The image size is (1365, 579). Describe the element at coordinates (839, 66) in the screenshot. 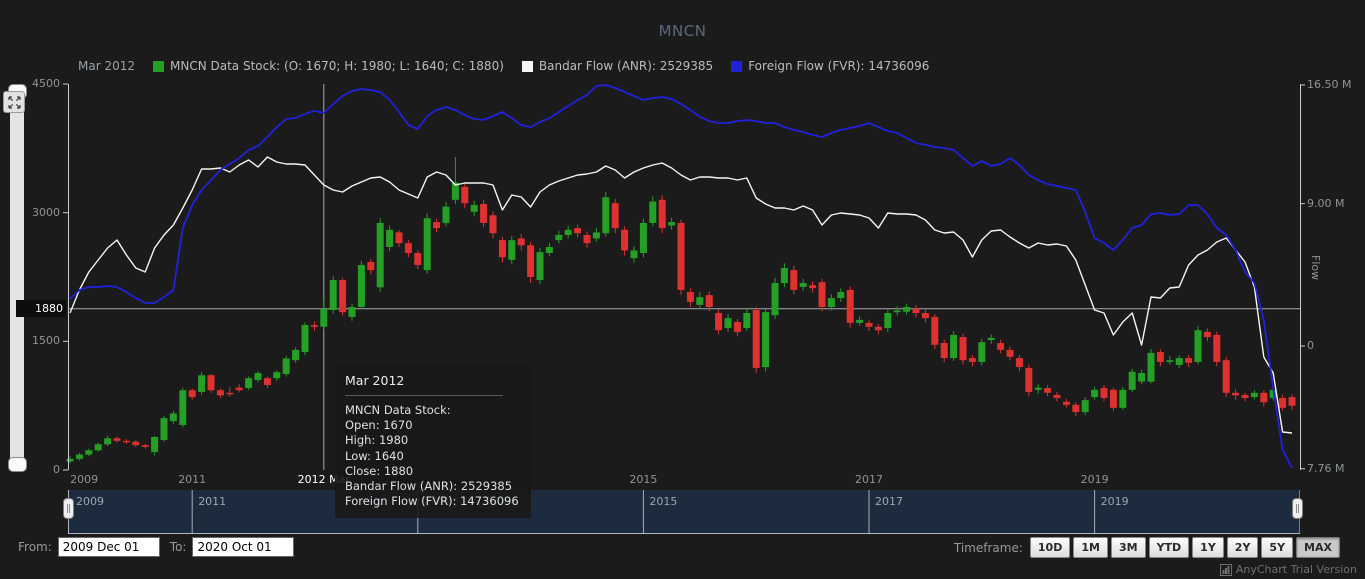

I see `legend-item-label: Foreign Flow (FVR): 14736096` at that location.